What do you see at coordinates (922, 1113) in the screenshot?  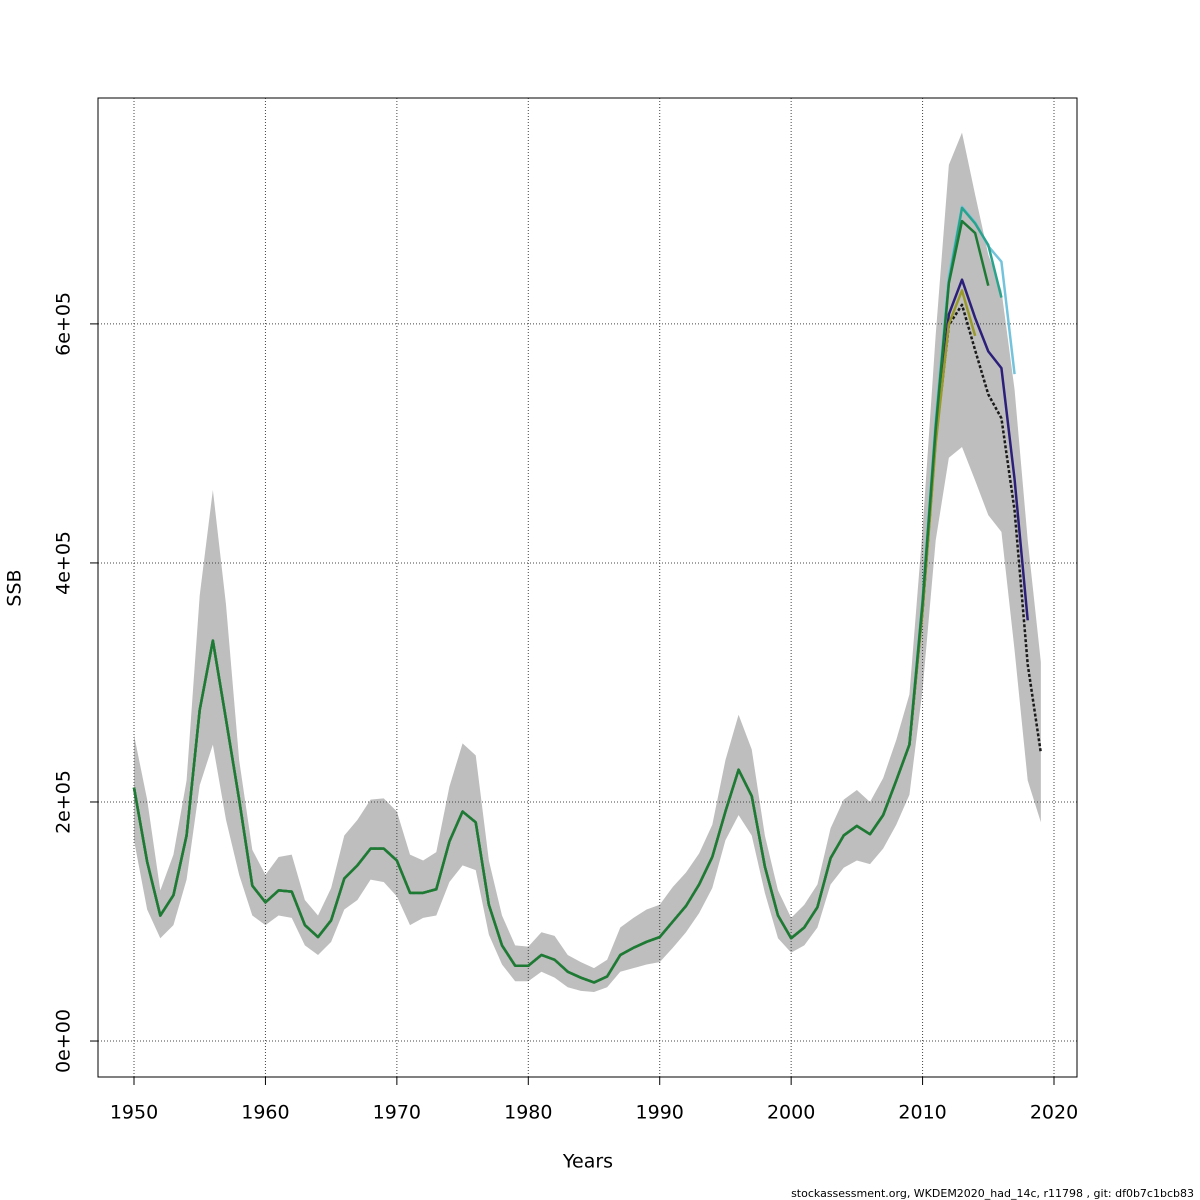 I see `x-tick-label: 2010` at bounding box center [922, 1113].